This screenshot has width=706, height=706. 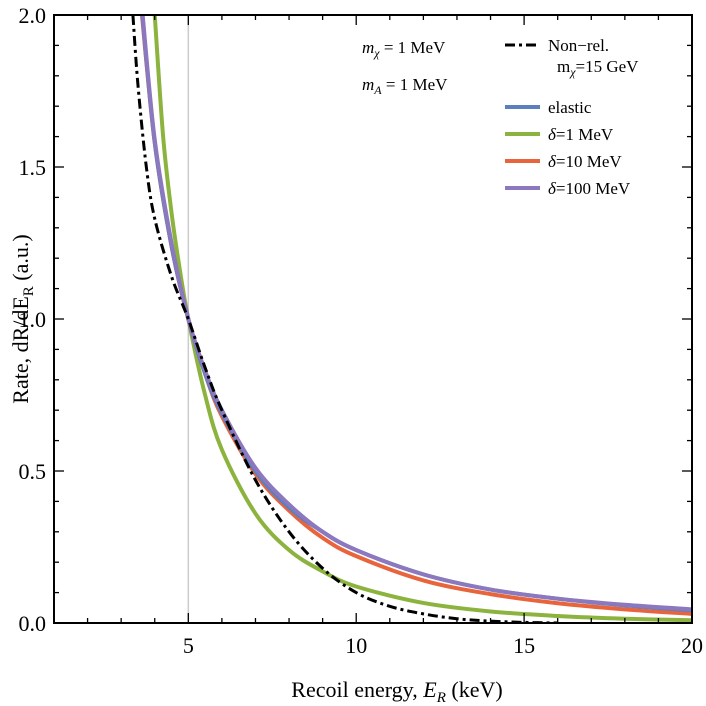 What do you see at coordinates (585, 161) in the screenshot?
I see `legend-label-2: δ=10 MeV` at bounding box center [585, 161].